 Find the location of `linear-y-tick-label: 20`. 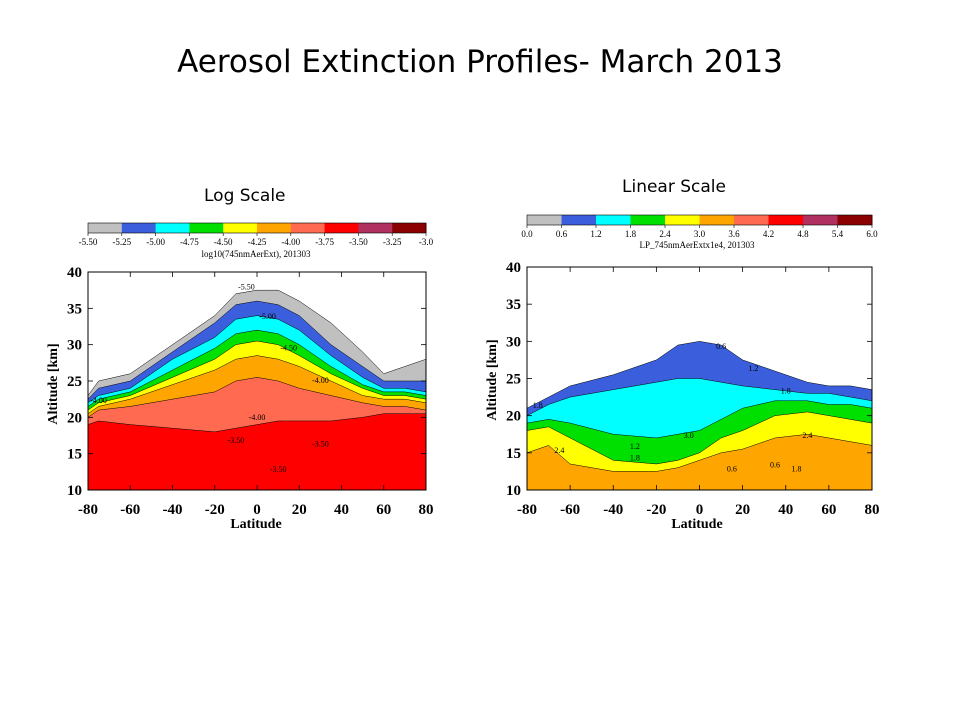

linear-y-tick-label: 20 is located at coordinates (513, 417).